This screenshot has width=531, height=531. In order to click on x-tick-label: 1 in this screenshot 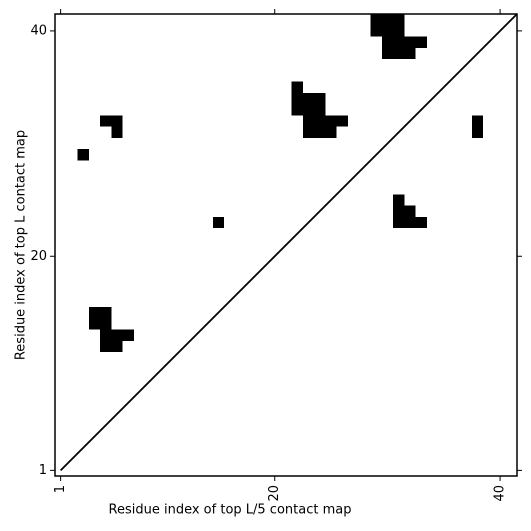, I will do `click(60, 489)`.